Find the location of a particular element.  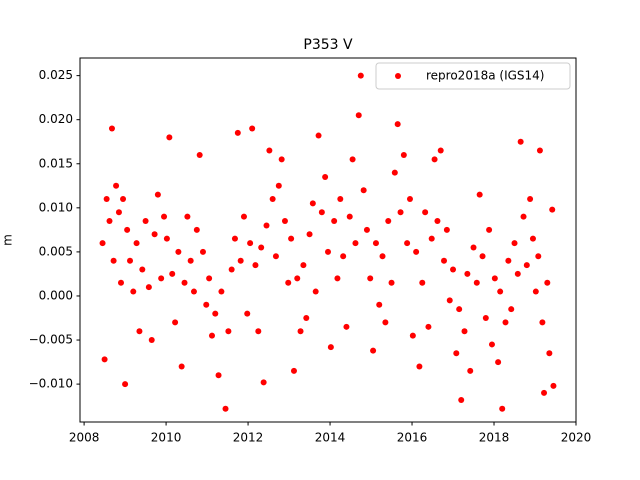

legend-label: repro2018a (IGS14) is located at coordinates (485, 76).